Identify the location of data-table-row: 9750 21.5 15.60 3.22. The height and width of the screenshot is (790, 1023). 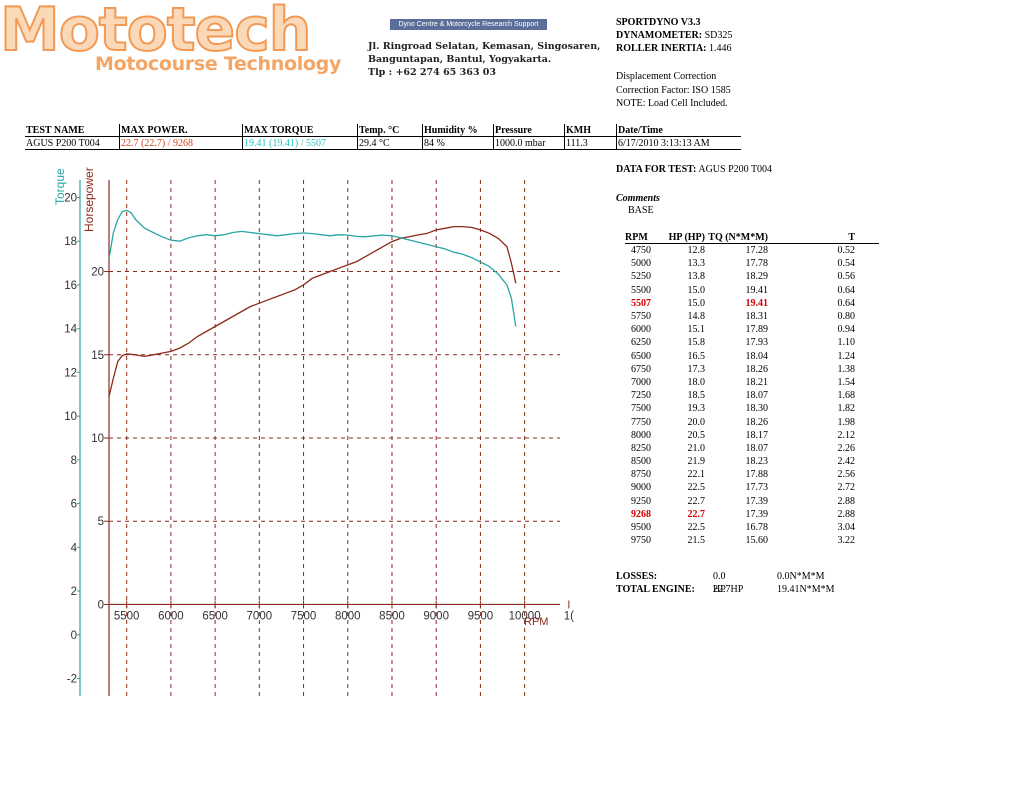
(752, 540).